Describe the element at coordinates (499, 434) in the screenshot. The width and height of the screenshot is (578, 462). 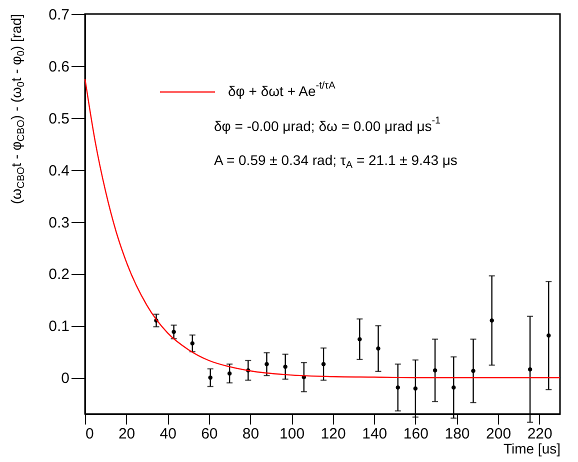
I see `x-tick-label: 200` at that location.